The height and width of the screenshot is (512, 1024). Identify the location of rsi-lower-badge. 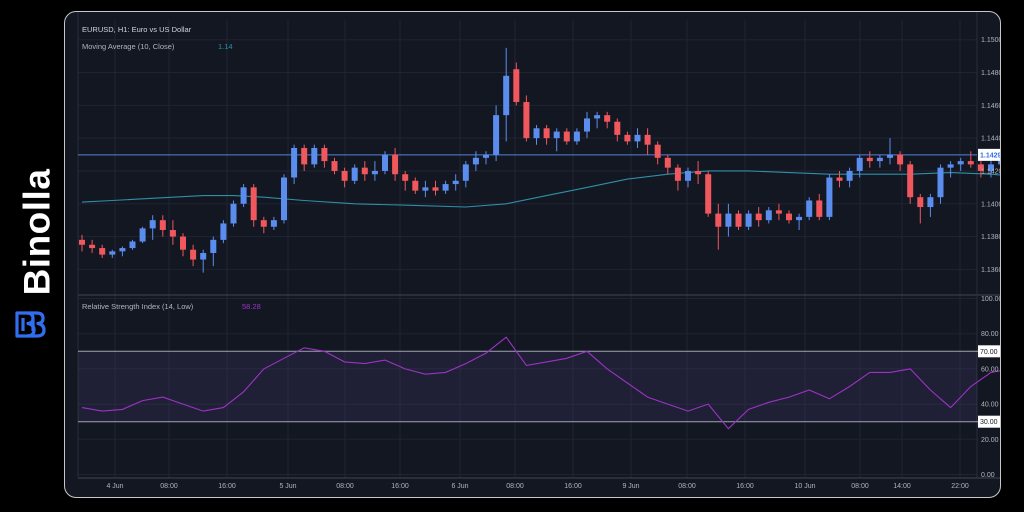
(989, 421).